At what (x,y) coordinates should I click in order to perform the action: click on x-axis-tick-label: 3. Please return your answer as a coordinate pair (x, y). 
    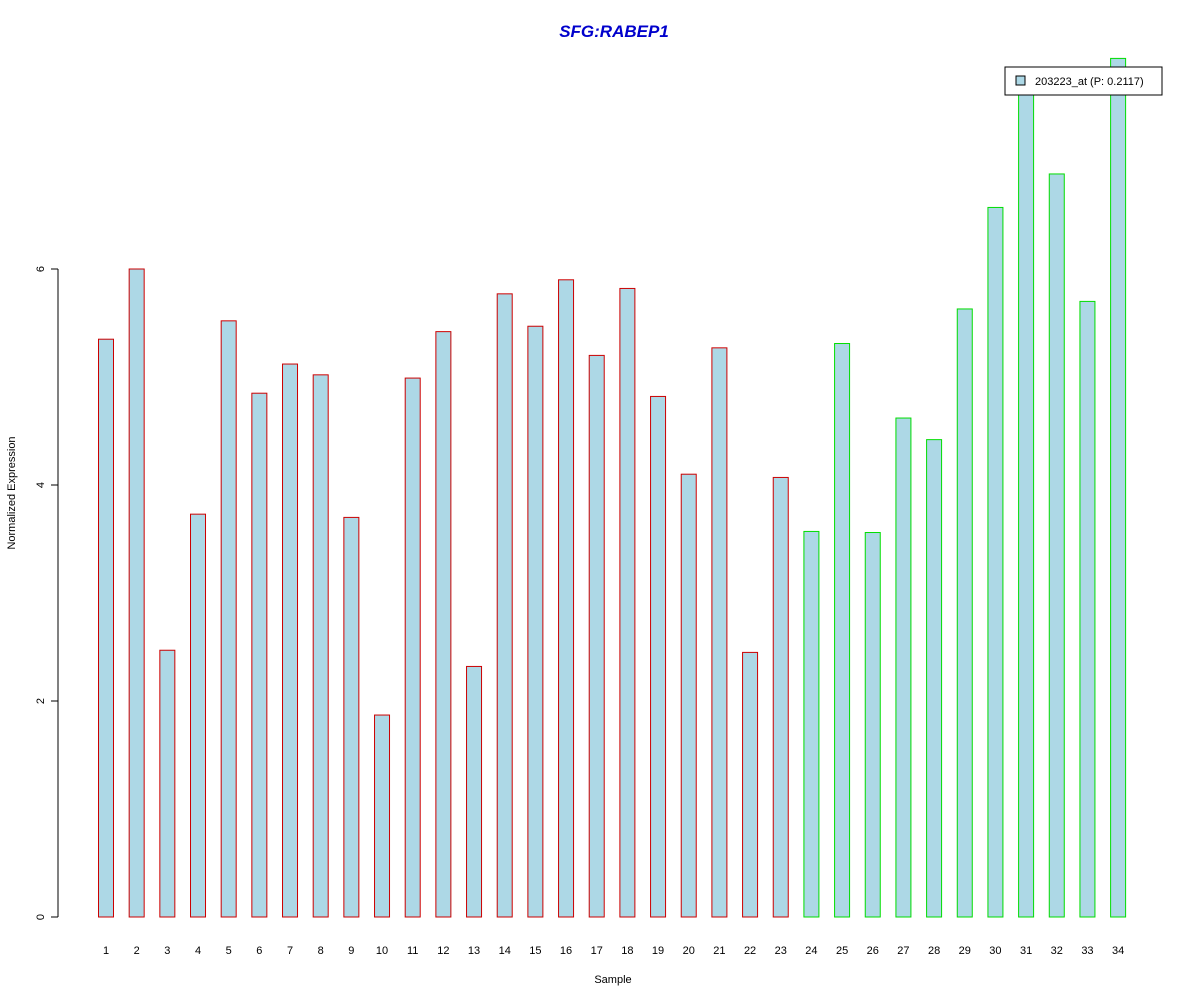
    Looking at the image, I should click on (167, 951).